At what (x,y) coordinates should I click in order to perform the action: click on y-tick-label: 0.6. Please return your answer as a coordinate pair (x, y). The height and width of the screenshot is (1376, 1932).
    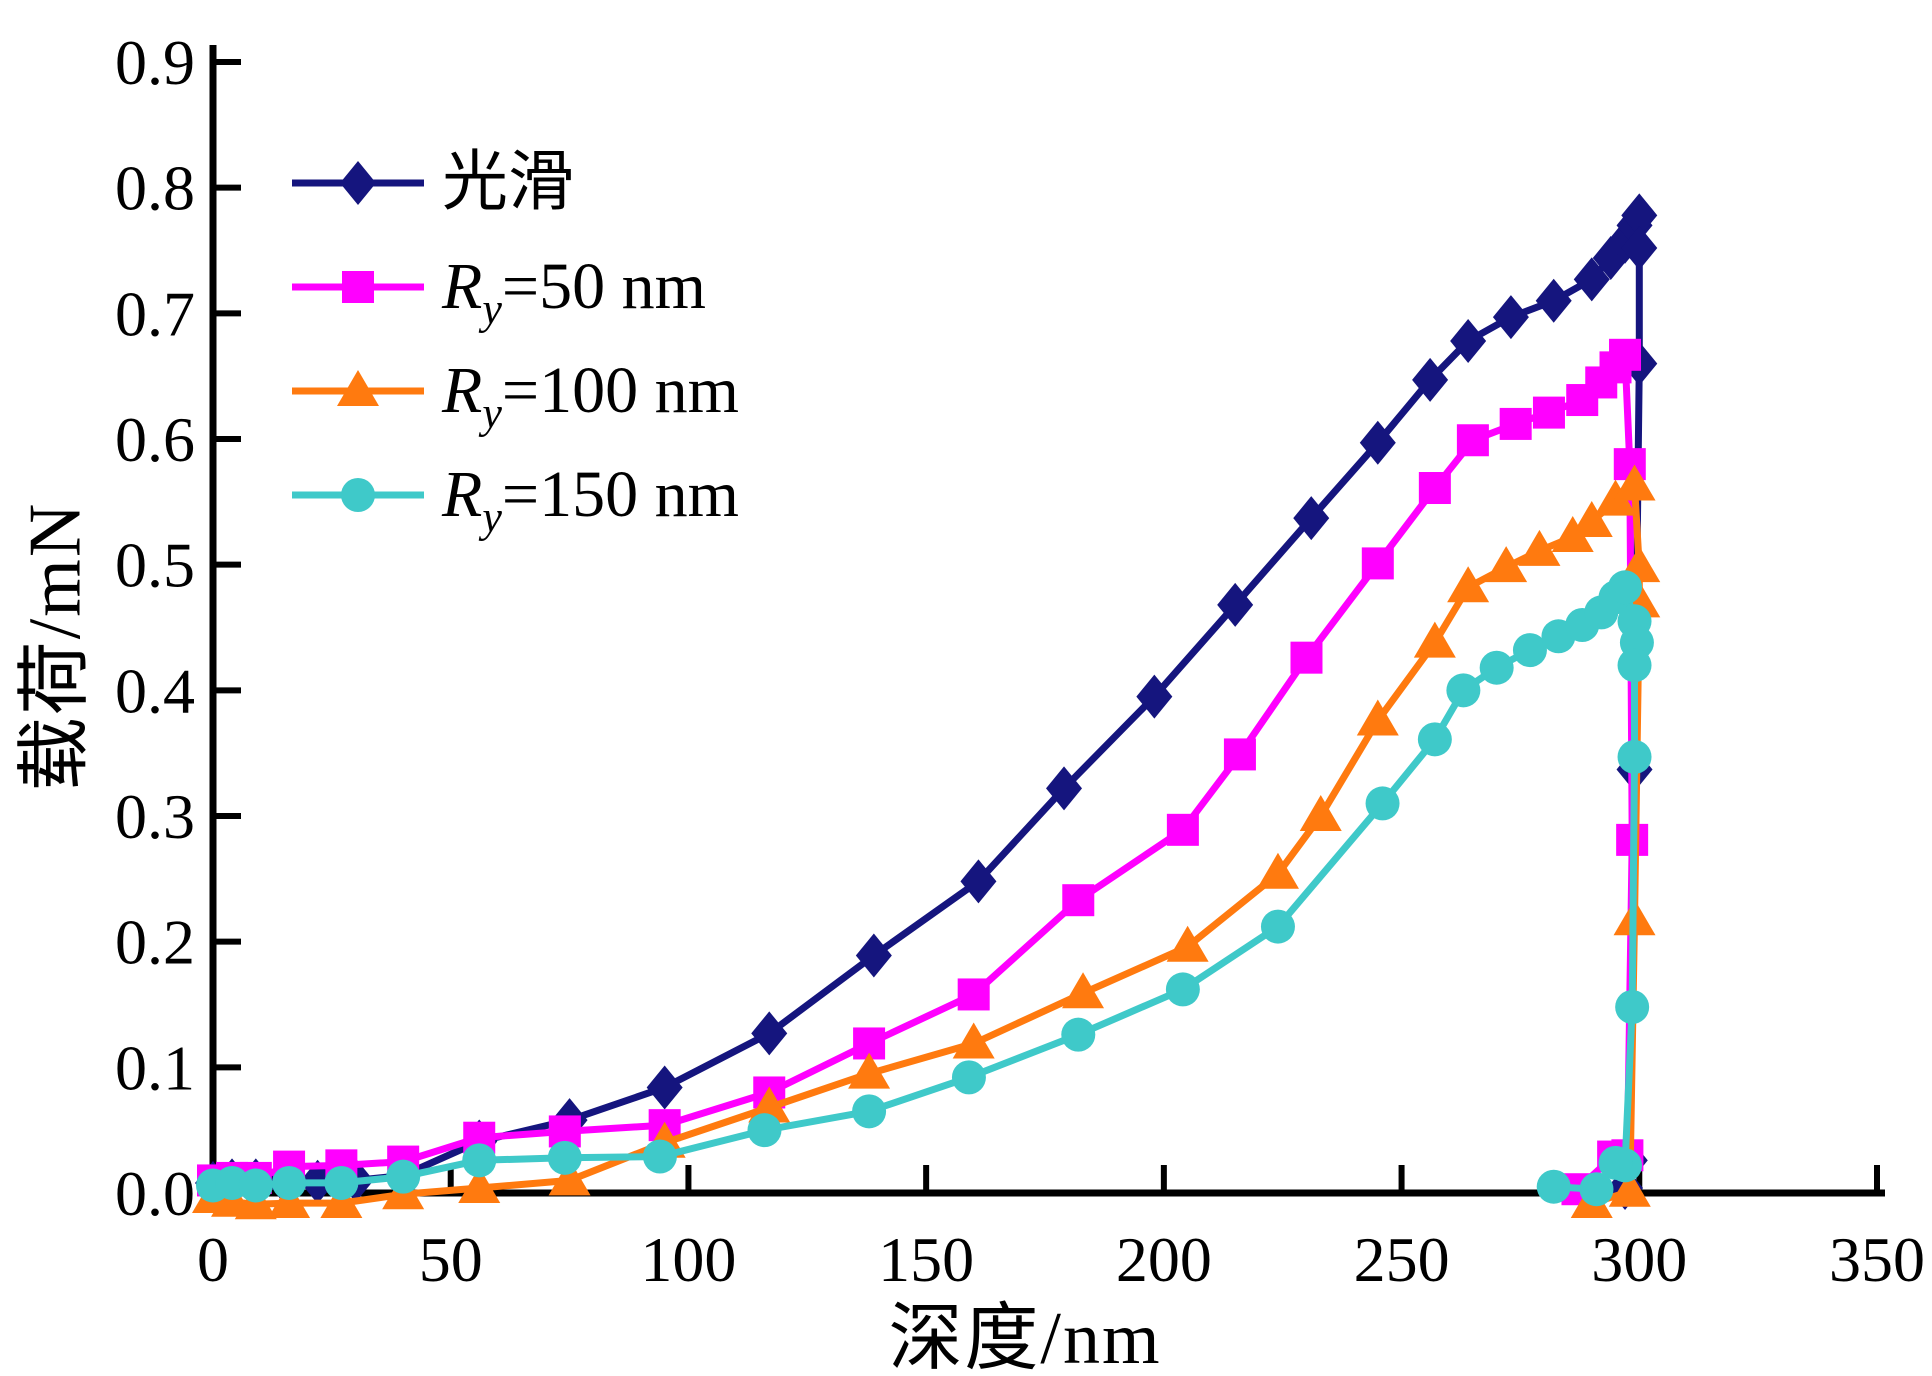
    Looking at the image, I should click on (155, 439).